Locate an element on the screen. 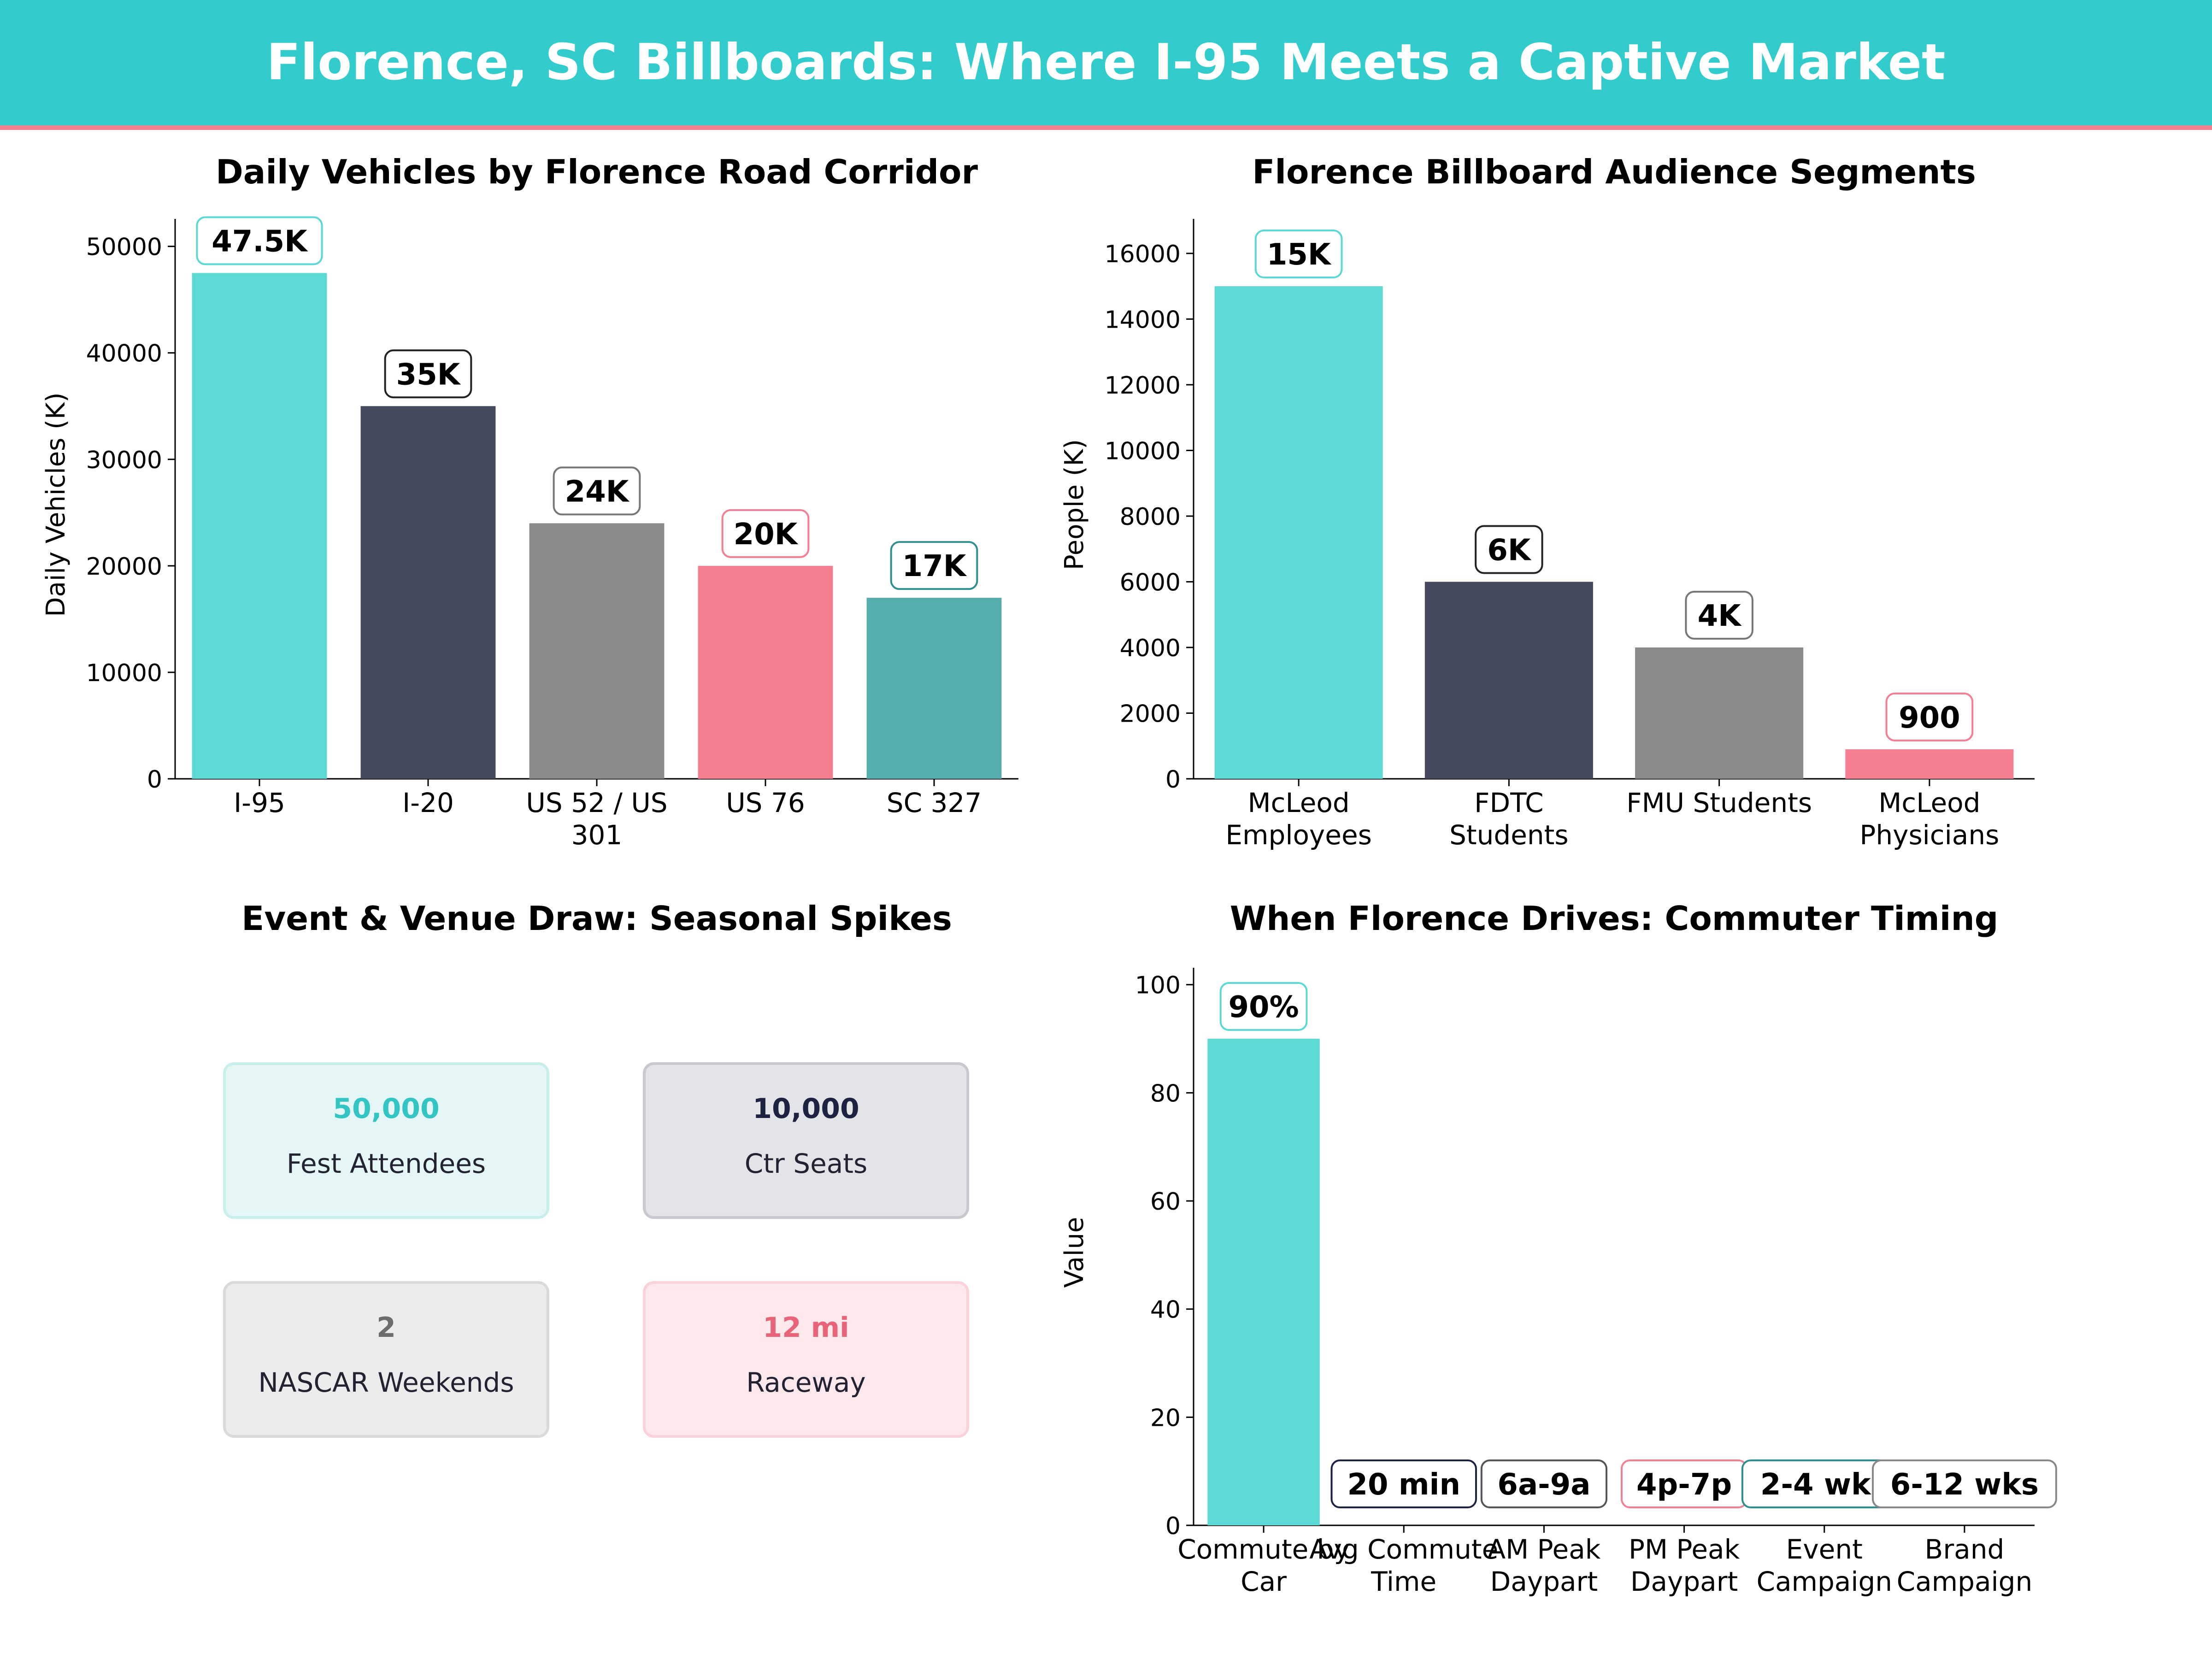 This screenshot has width=2212, height=1659. bar-commute-by-car is located at coordinates (1263, 1282).